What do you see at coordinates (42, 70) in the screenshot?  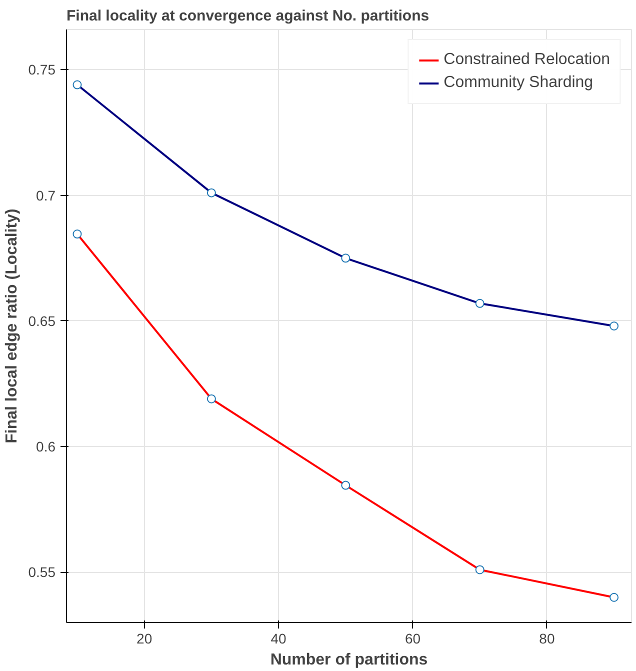 I see `y-tick-label: 0.75` at bounding box center [42, 70].